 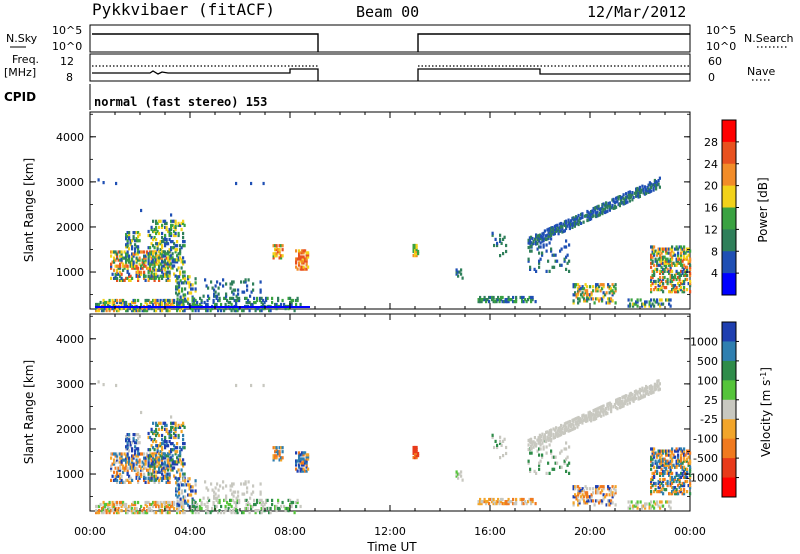 I want to click on cpid-strip: CPID normal (fast stereo) 153, so click(x=135, y=97).